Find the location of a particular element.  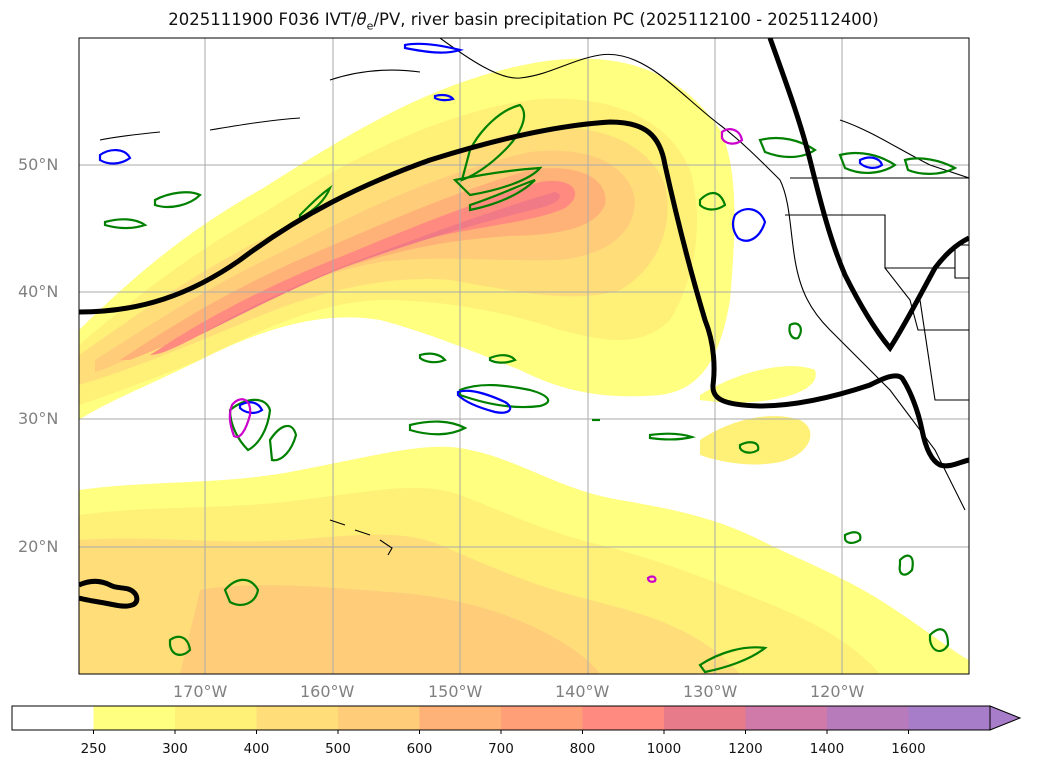

lon-label-170w: 170°W is located at coordinates (200, 691).